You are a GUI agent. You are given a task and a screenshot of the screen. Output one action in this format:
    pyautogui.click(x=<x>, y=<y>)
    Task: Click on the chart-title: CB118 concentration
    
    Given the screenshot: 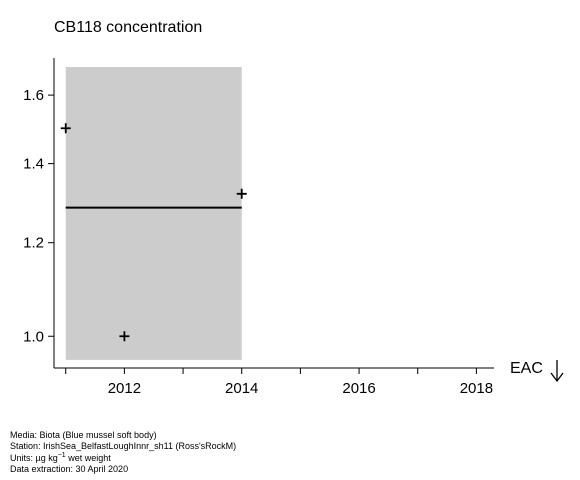 What is the action you would take?
    pyautogui.click(x=128, y=27)
    